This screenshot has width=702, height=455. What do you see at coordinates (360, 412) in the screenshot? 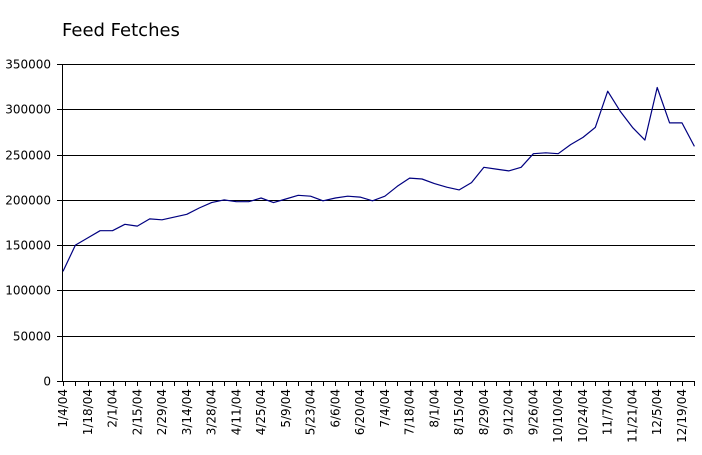
I see `x-tick-label: 6/20/04` at bounding box center [360, 412].